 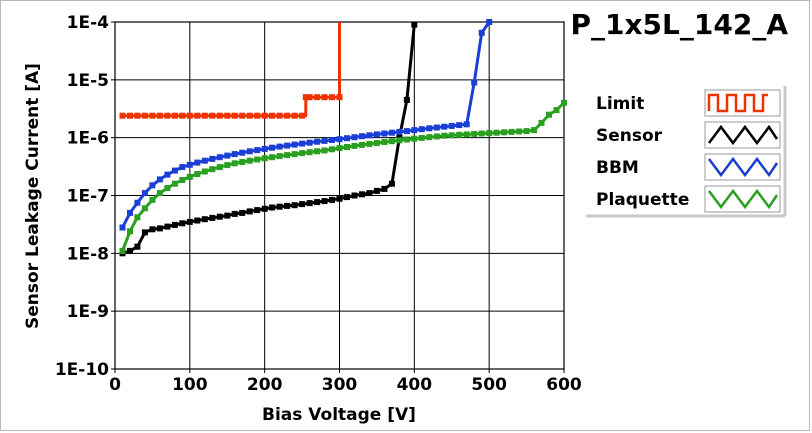 What do you see at coordinates (190, 385) in the screenshot?
I see `x-tick-label: 100` at bounding box center [190, 385].